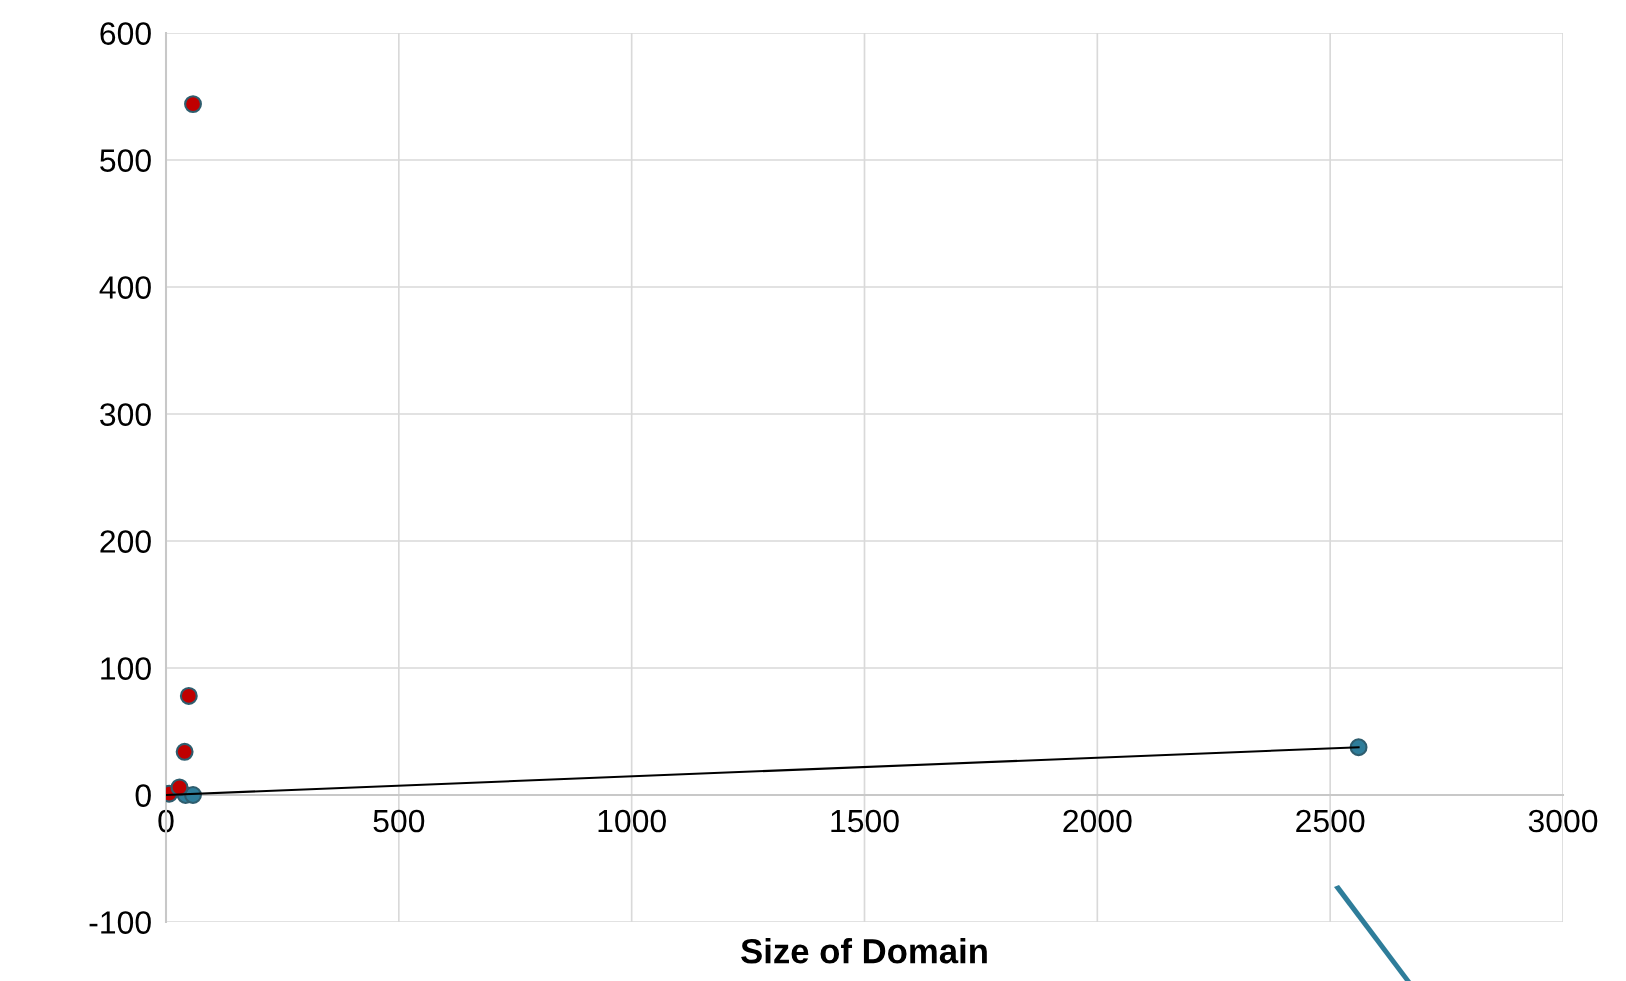 The width and height of the screenshot is (1626, 981). Describe the element at coordinates (632, 821) in the screenshot. I see `x-tick-label: 1000` at that location.